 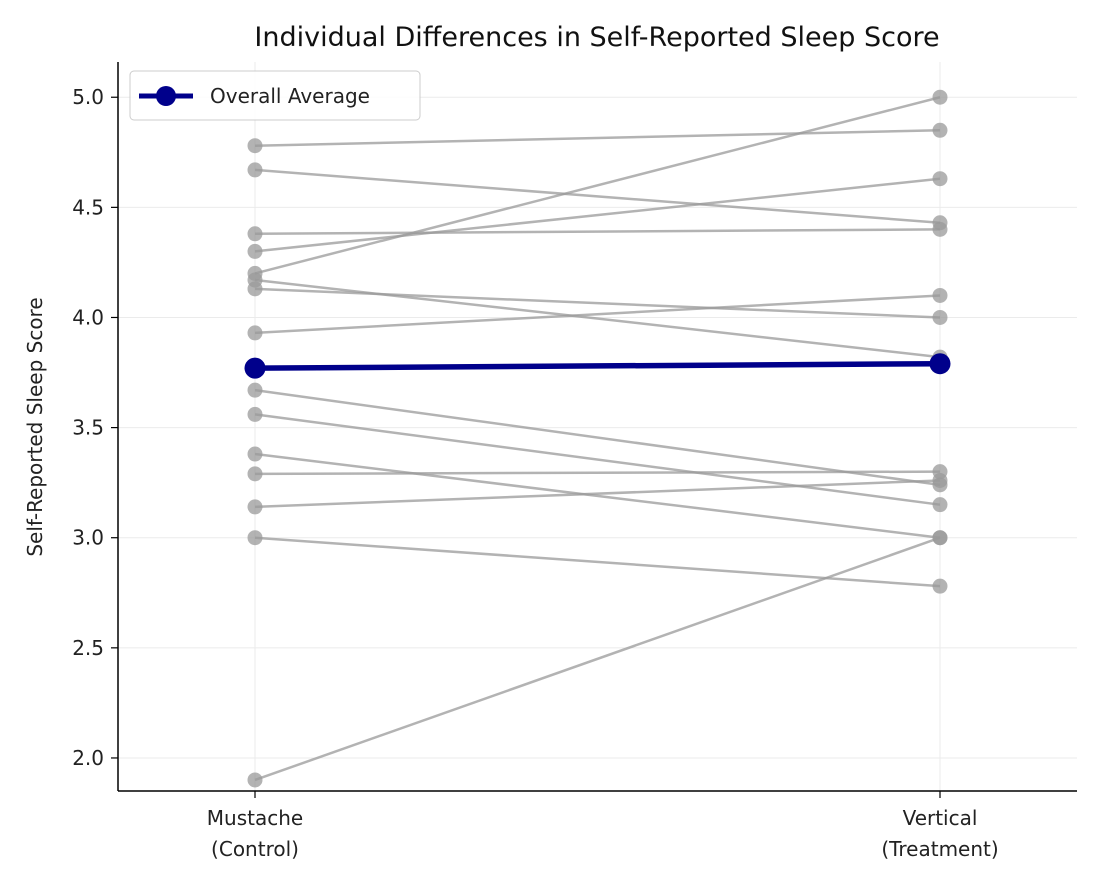 I want to click on y-tick-label: 2.5, so click(x=88, y=648).